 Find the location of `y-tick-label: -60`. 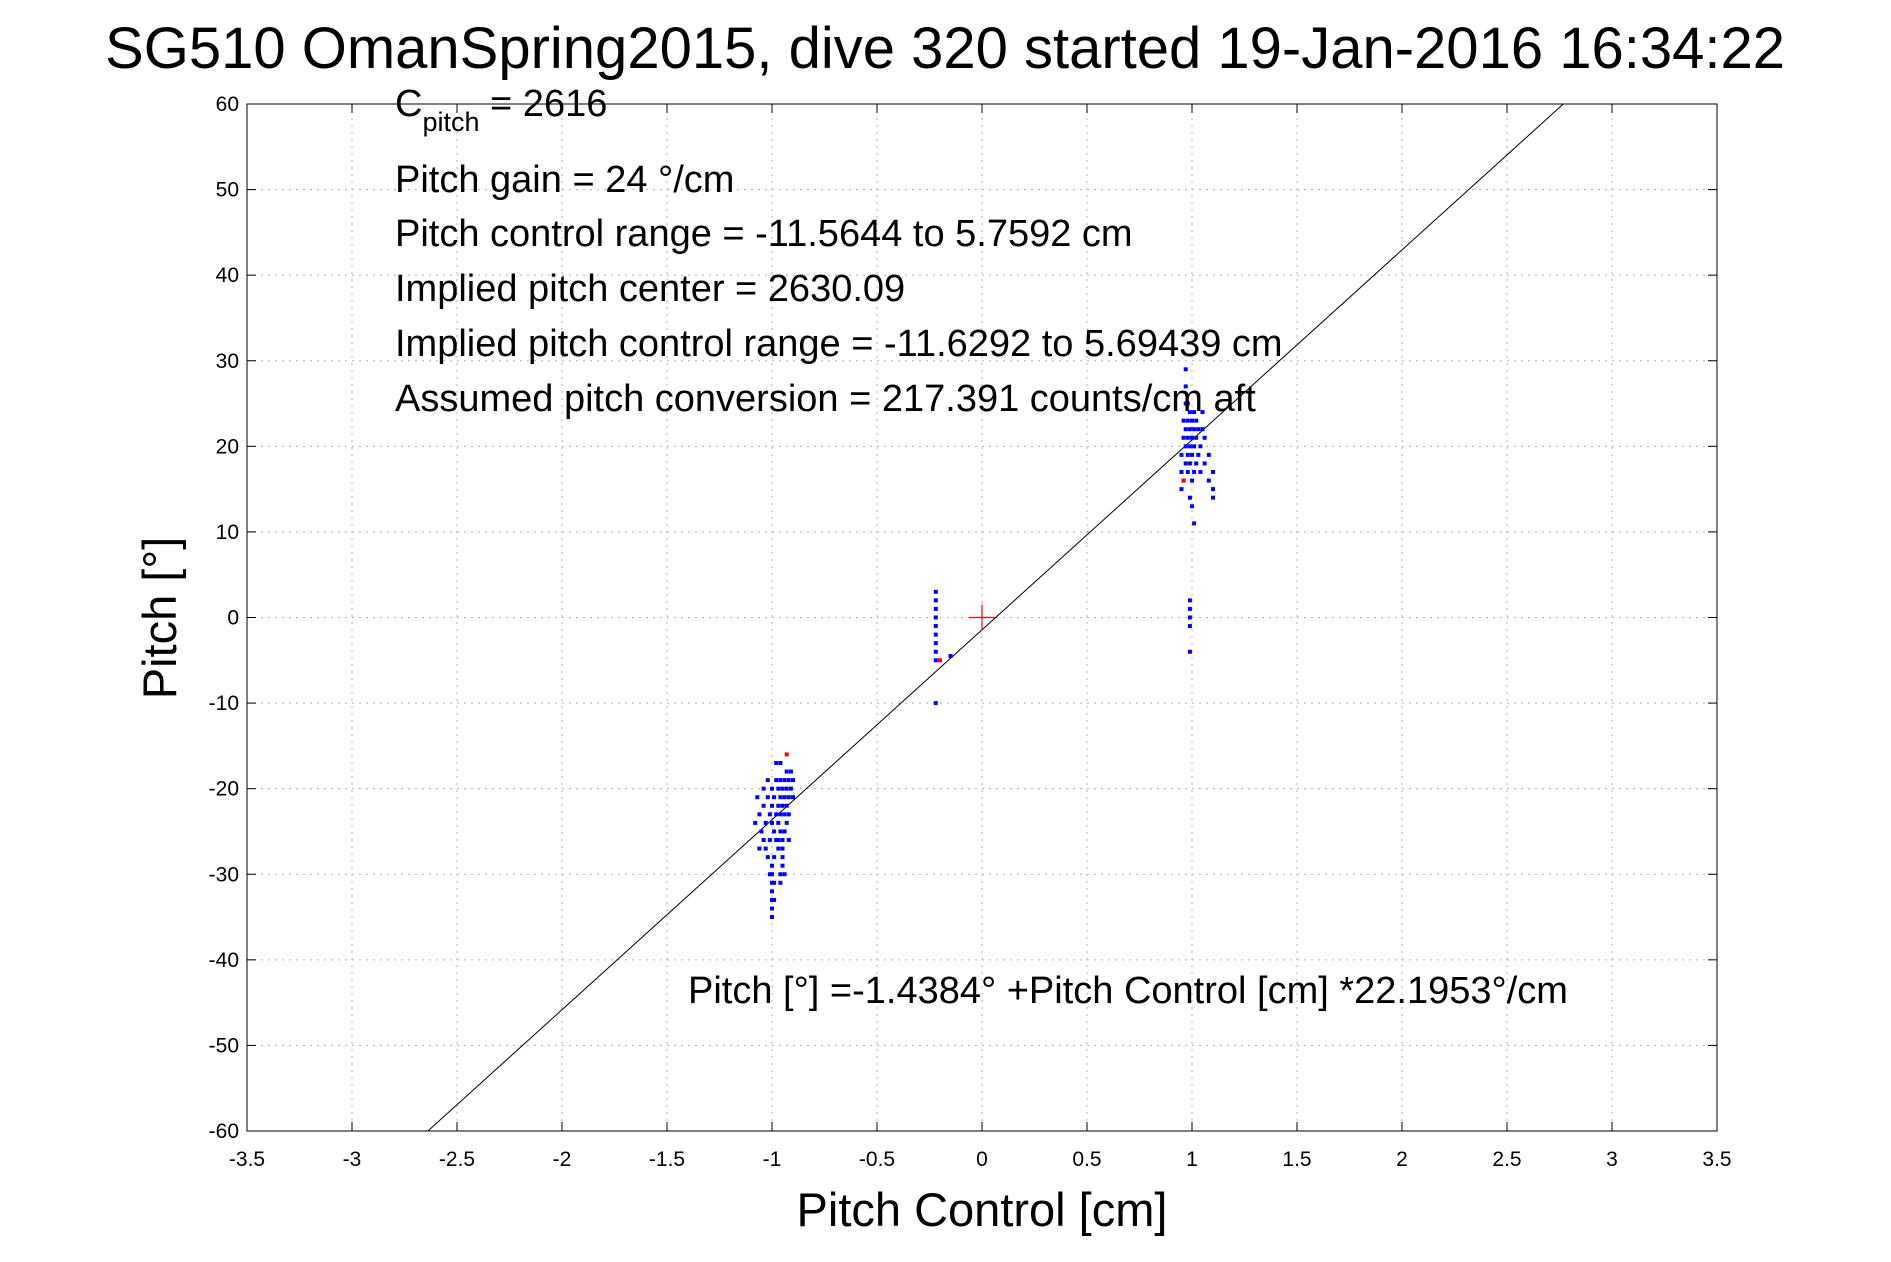

y-tick-label: -60 is located at coordinates (224, 1131).